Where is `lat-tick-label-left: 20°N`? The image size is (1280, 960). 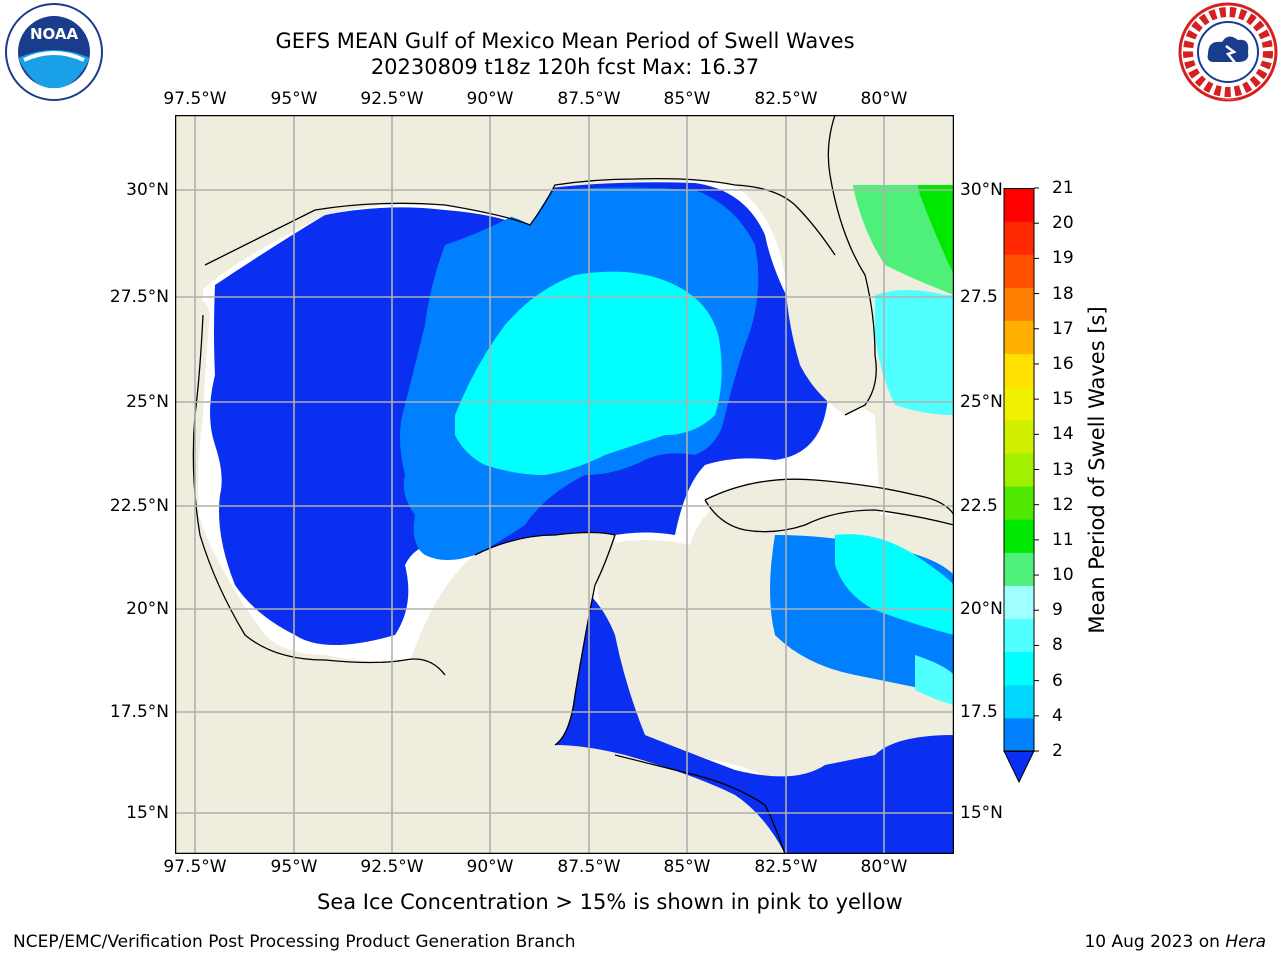
lat-tick-label-left: 20°N is located at coordinates (147, 609).